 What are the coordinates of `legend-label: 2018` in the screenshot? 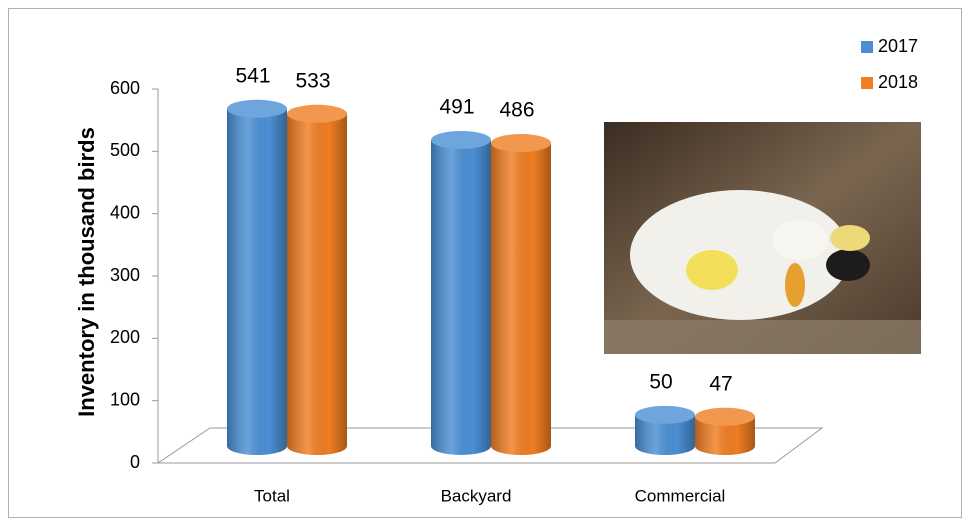 It's located at (898, 82).